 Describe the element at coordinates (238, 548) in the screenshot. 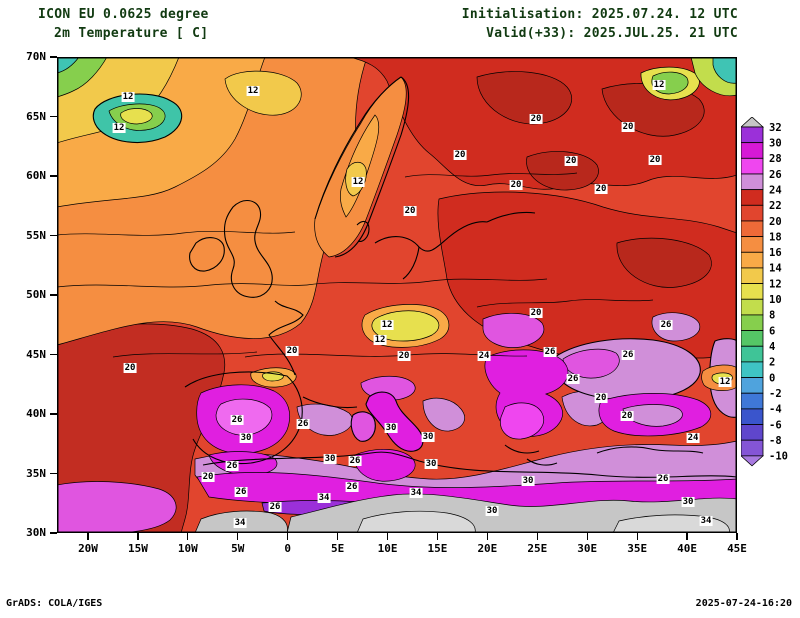

I see `lon-tick-label: 5W` at that location.